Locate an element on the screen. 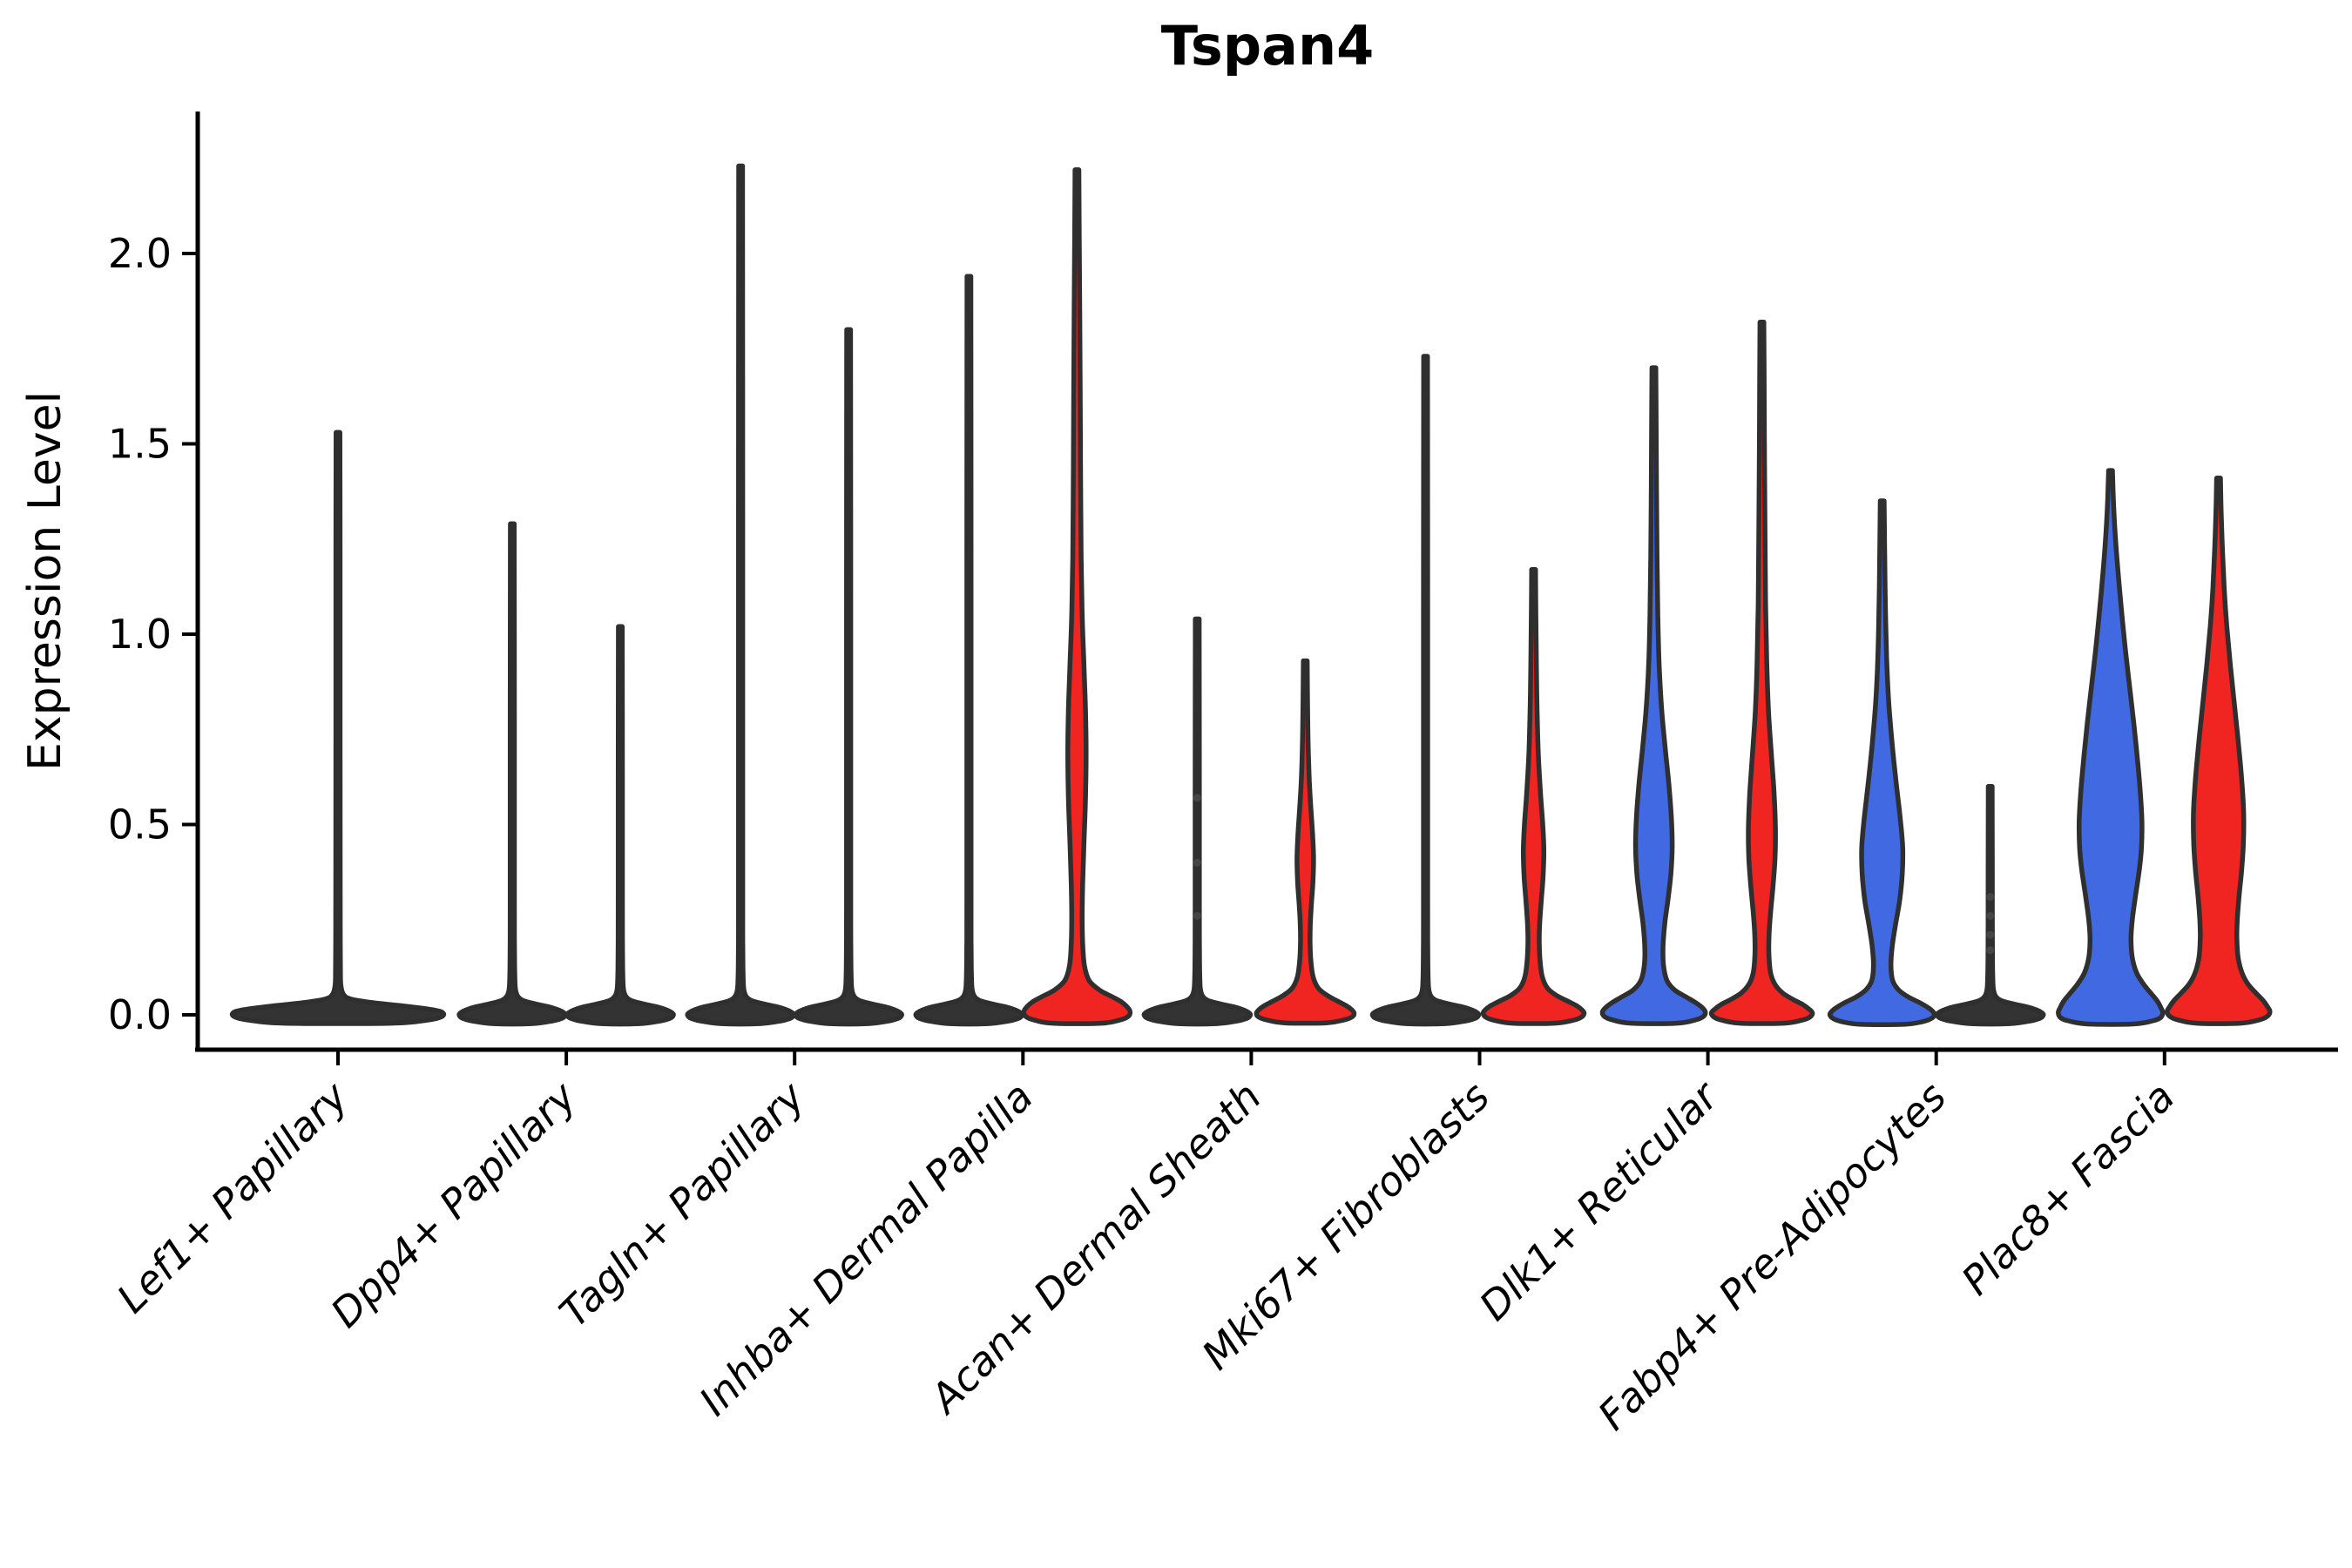 Image resolution: width=2352 pixels, height=1568 pixels. y-tick-label: 1.5 is located at coordinates (140, 444).